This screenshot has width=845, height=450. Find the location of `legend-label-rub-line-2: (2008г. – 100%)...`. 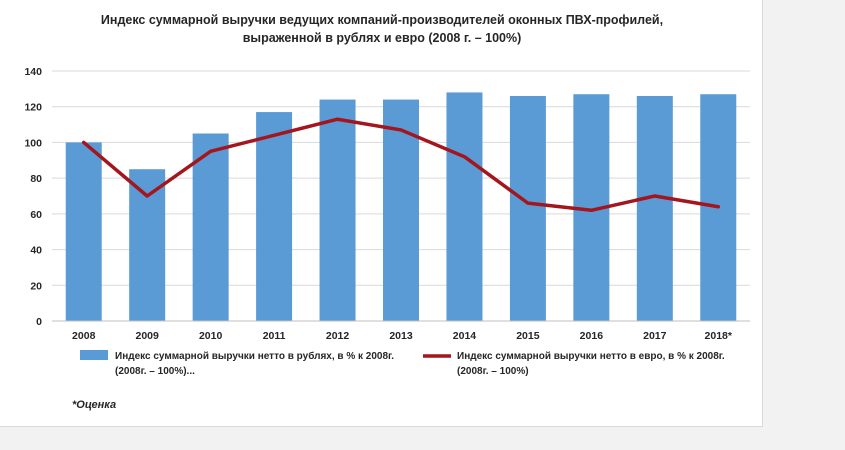

legend-label-rub-line-2: (2008г. – 100%)... is located at coordinates (155, 371).